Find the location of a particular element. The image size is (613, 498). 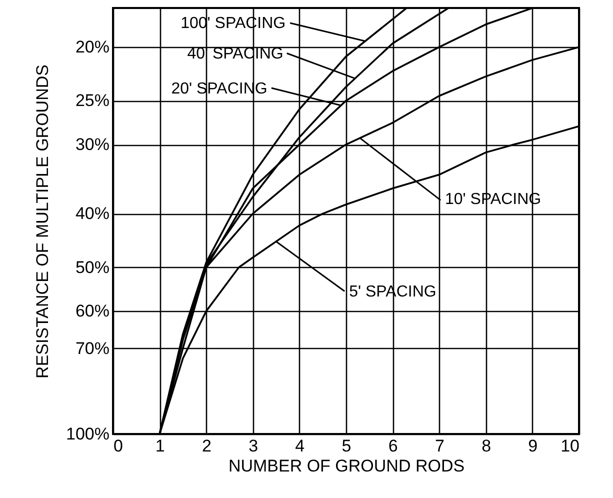

x-tick-label: 1 is located at coordinates (160, 446).